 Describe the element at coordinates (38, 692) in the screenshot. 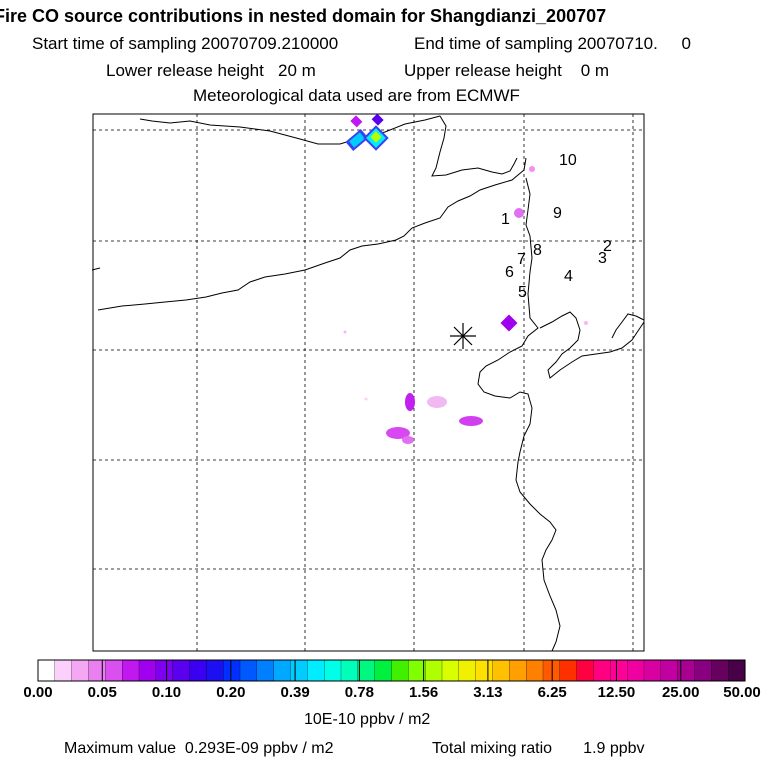

I see `colorbar-tick-label: 0.00` at that location.